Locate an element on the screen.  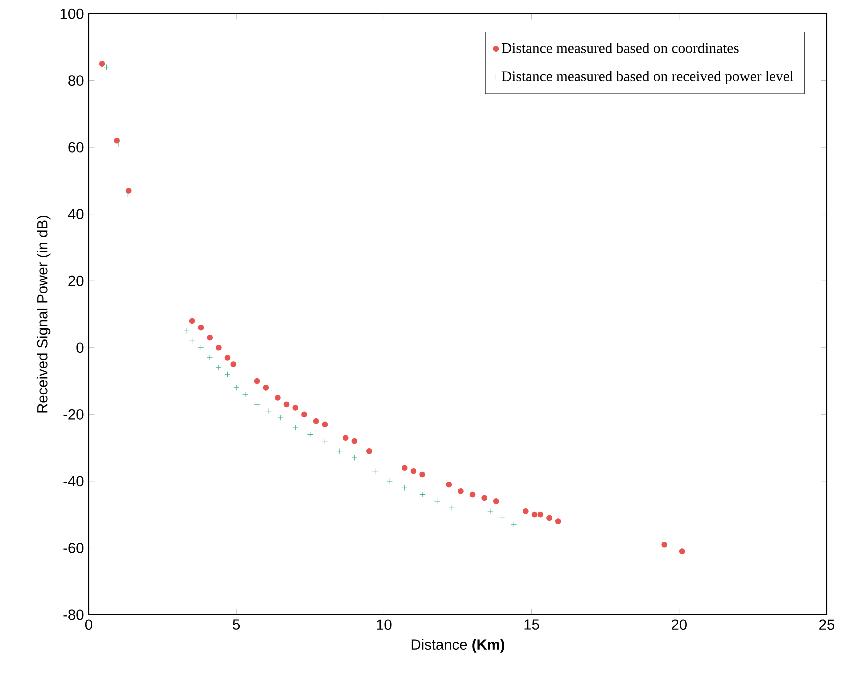
x-tick-label: 25 is located at coordinates (827, 625).